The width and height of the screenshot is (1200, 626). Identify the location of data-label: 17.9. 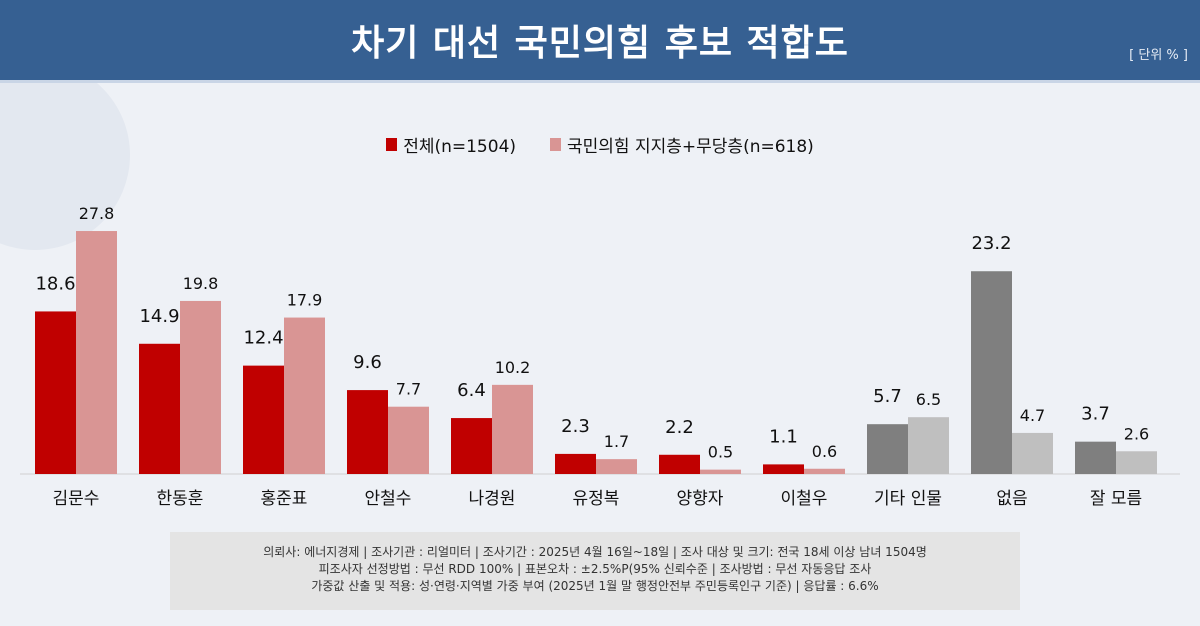
(305, 300).